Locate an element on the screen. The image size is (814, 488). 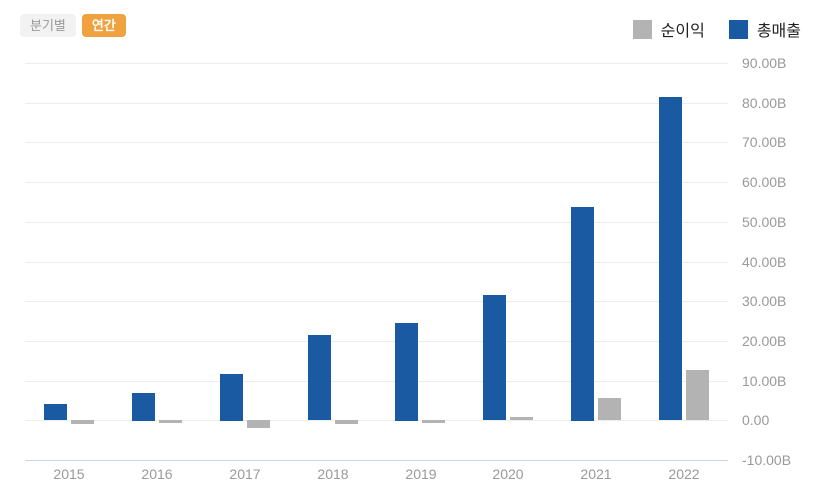
quarterly-toggle-button: 분기별 is located at coordinates (48, 25).